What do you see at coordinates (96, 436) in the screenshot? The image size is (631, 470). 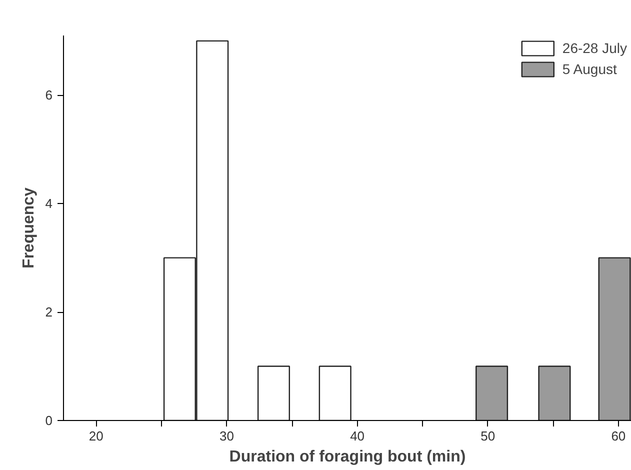 I see `x-tick-label: 20` at bounding box center [96, 436].